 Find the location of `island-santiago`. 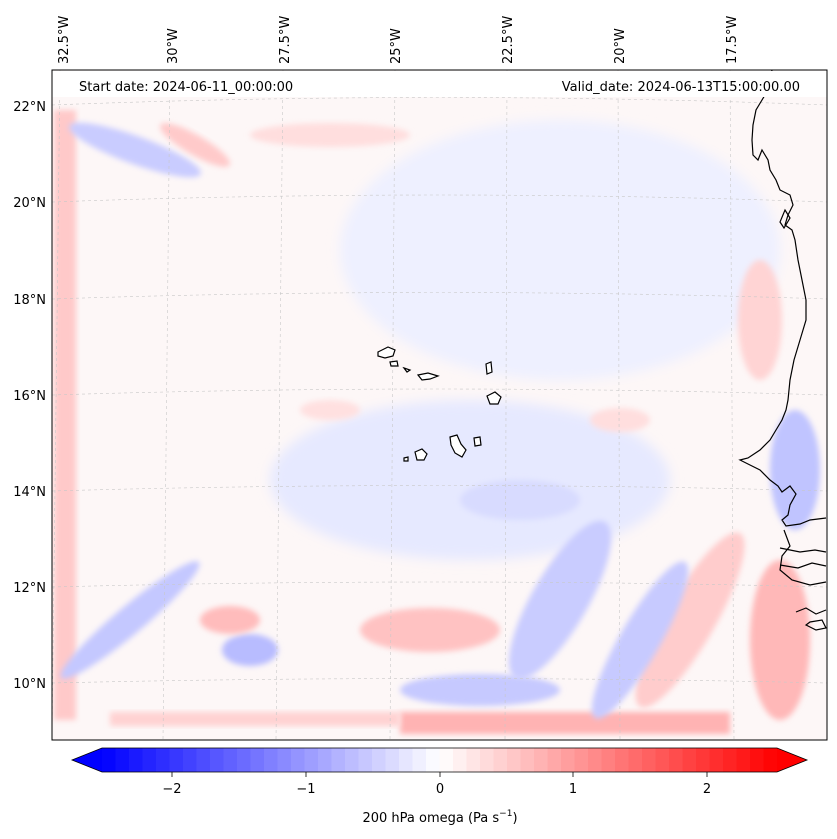

island-santiago is located at coordinates (458, 446).